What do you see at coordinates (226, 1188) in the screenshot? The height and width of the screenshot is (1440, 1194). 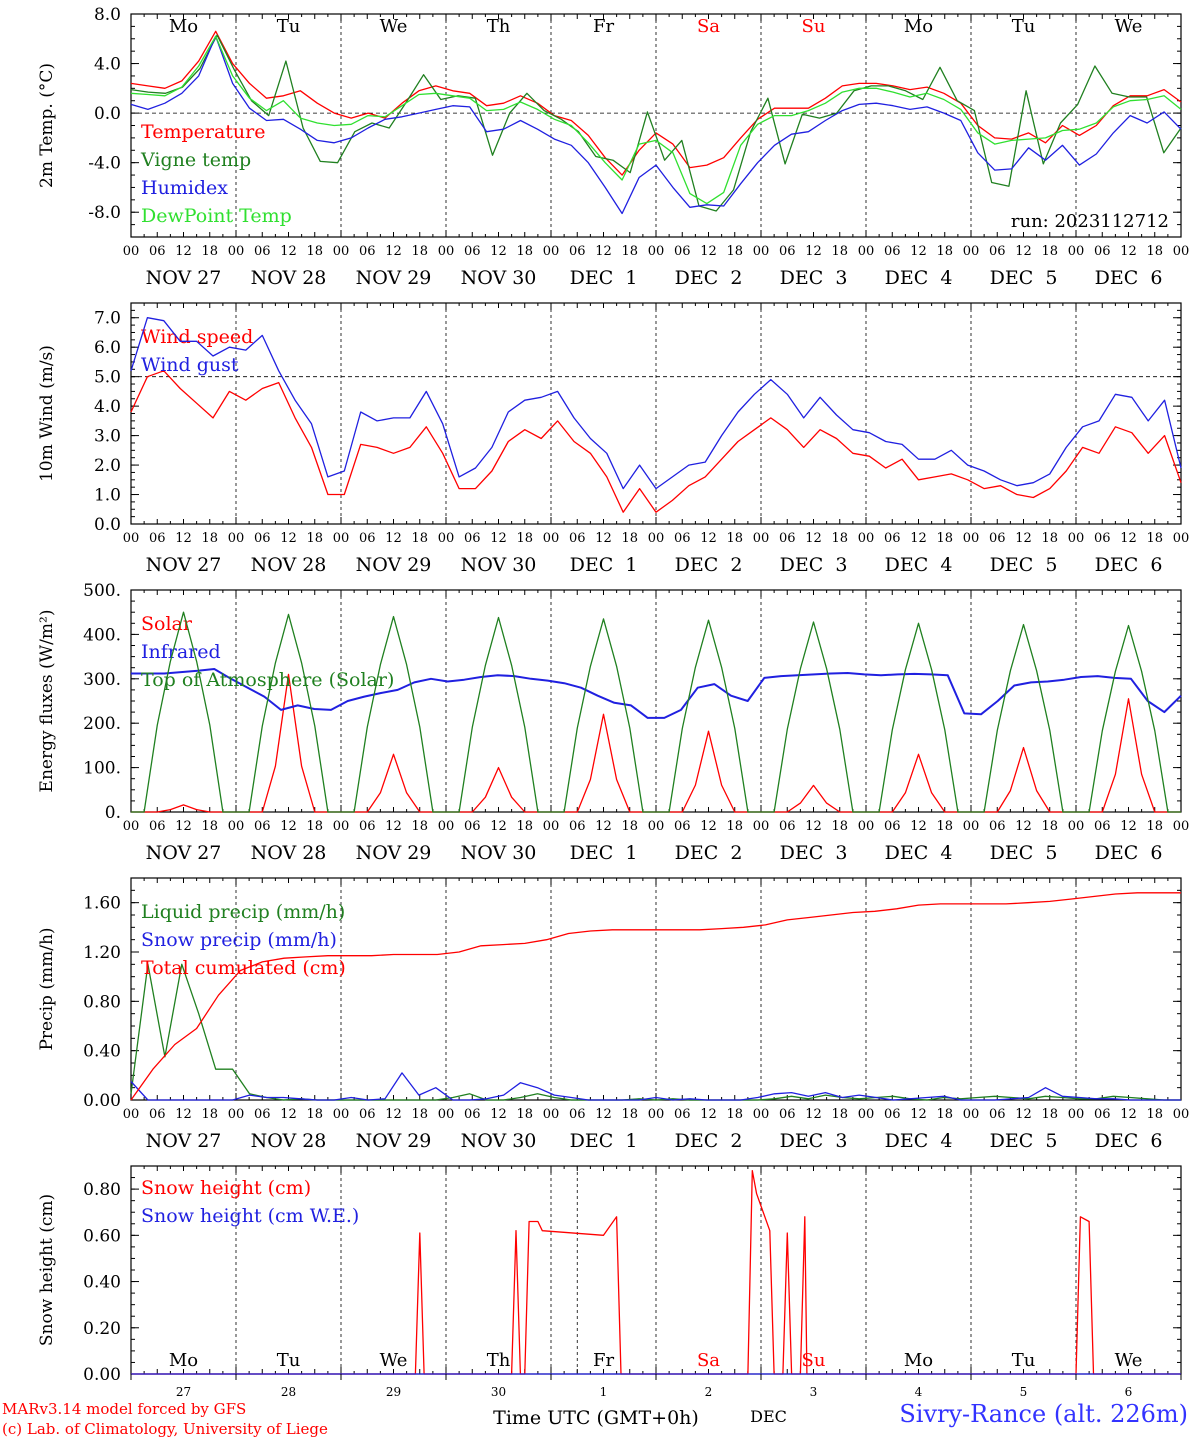 I see `legend-entry: Snow height (cm)` at bounding box center [226, 1188].